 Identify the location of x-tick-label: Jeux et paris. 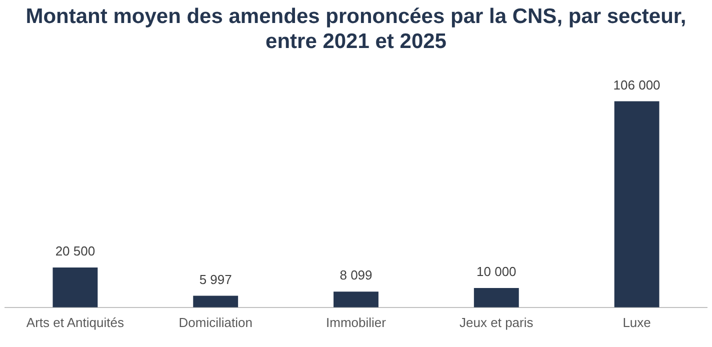
(497, 322).